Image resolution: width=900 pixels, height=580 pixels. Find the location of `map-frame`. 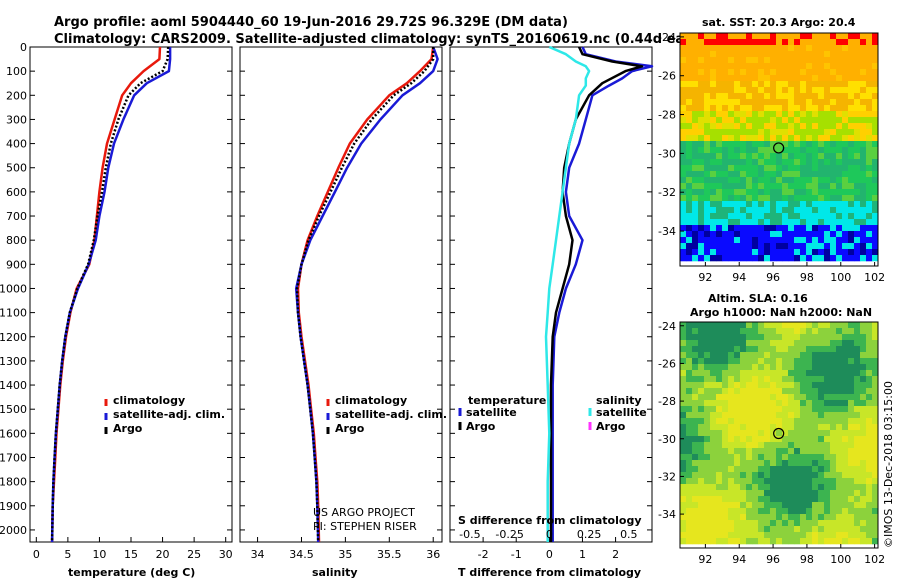

map-frame is located at coordinates (779, 149).